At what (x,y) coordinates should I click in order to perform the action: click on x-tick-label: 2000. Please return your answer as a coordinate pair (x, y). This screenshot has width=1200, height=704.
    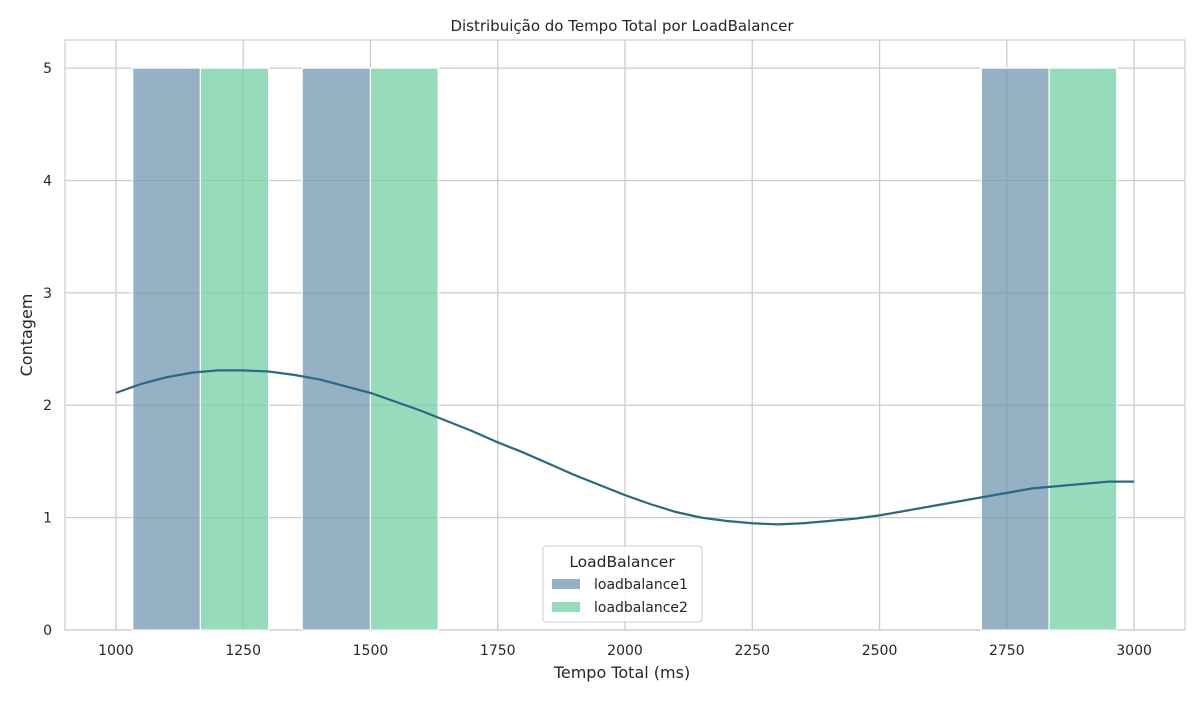
    Looking at the image, I should click on (625, 651).